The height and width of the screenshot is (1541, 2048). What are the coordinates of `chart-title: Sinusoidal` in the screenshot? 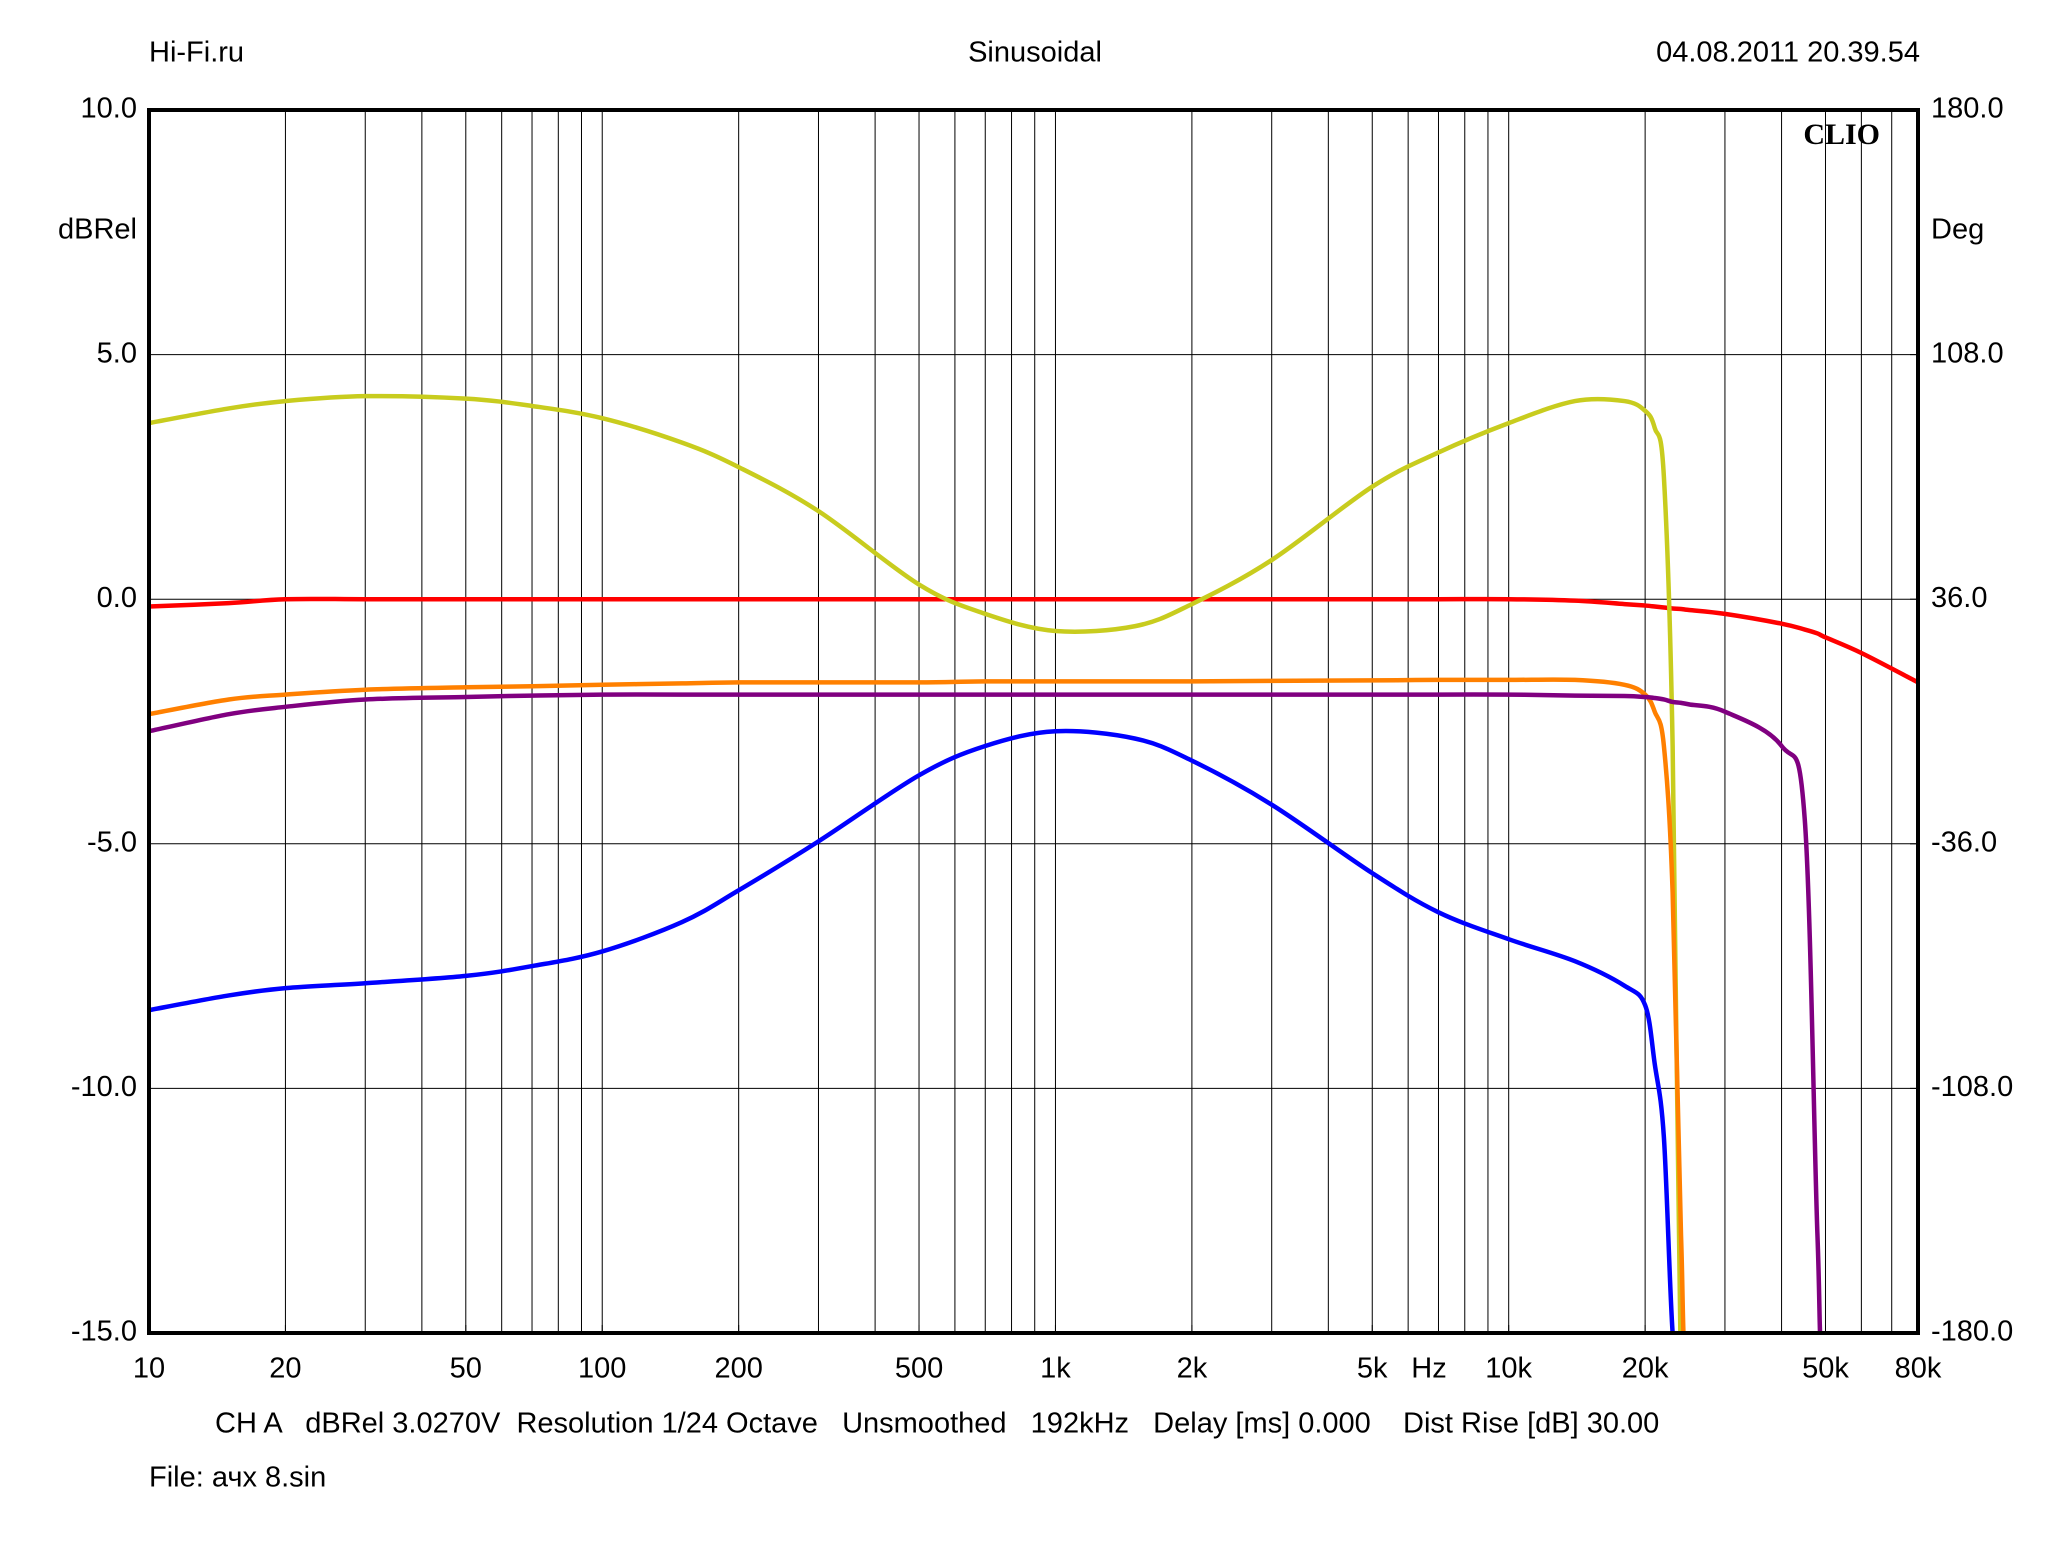 It's located at (1035, 53).